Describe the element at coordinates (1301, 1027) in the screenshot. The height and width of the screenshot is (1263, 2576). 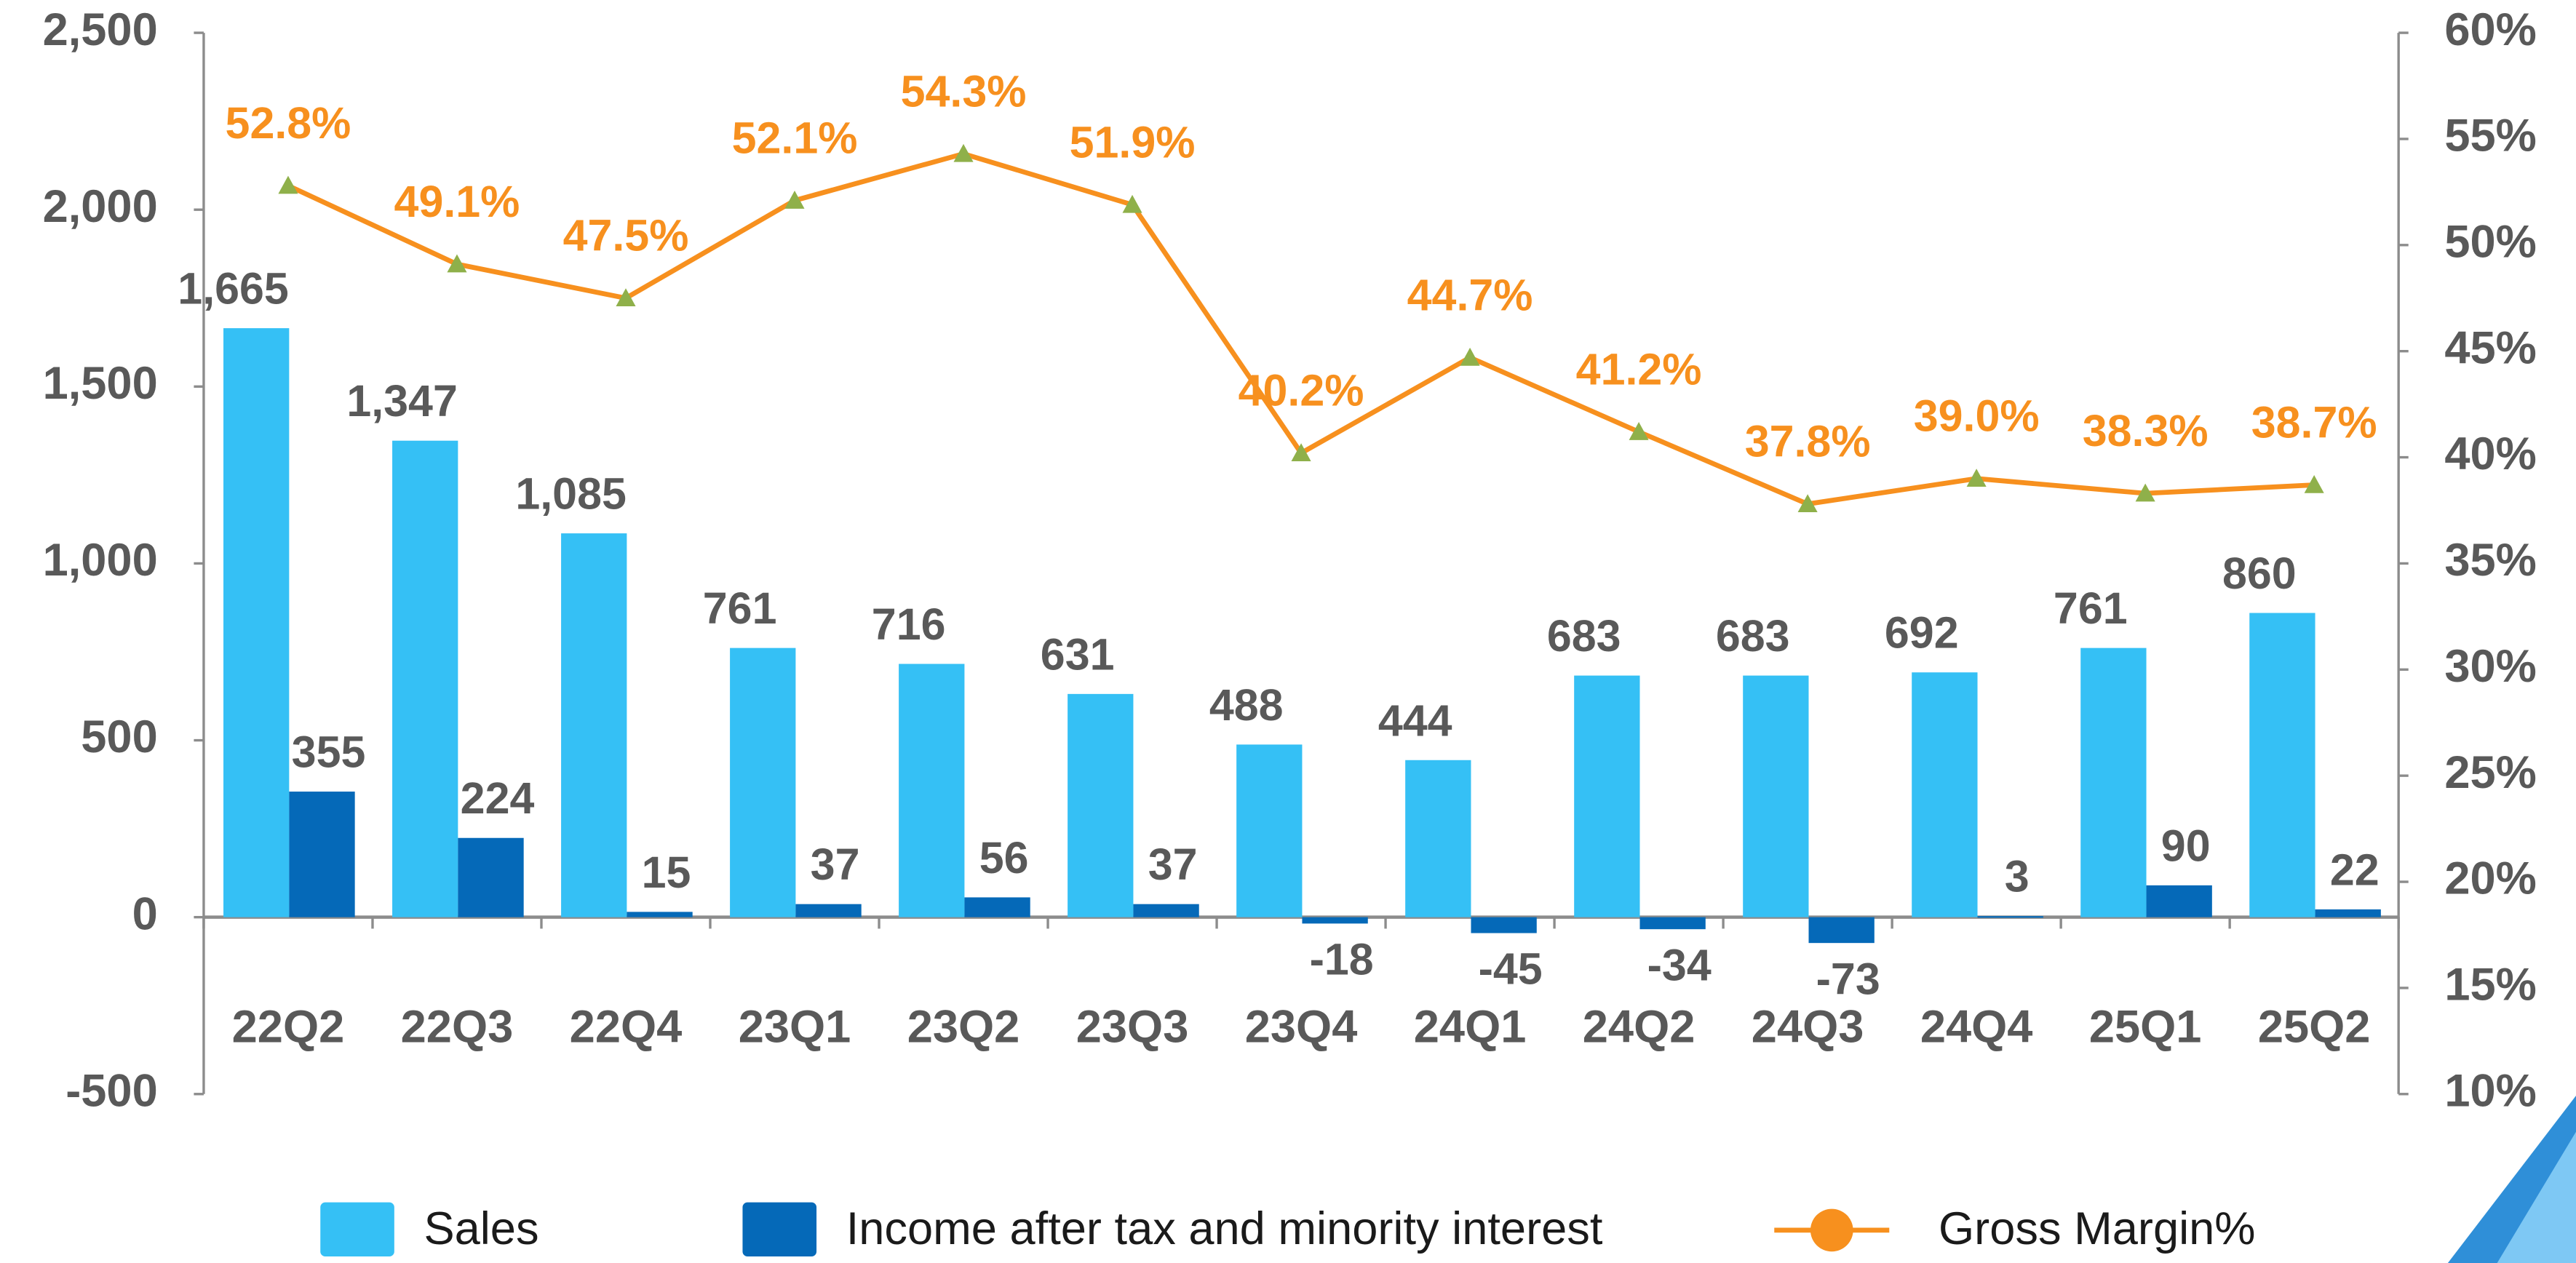
I see `x-tick-label: 23Q4` at that location.